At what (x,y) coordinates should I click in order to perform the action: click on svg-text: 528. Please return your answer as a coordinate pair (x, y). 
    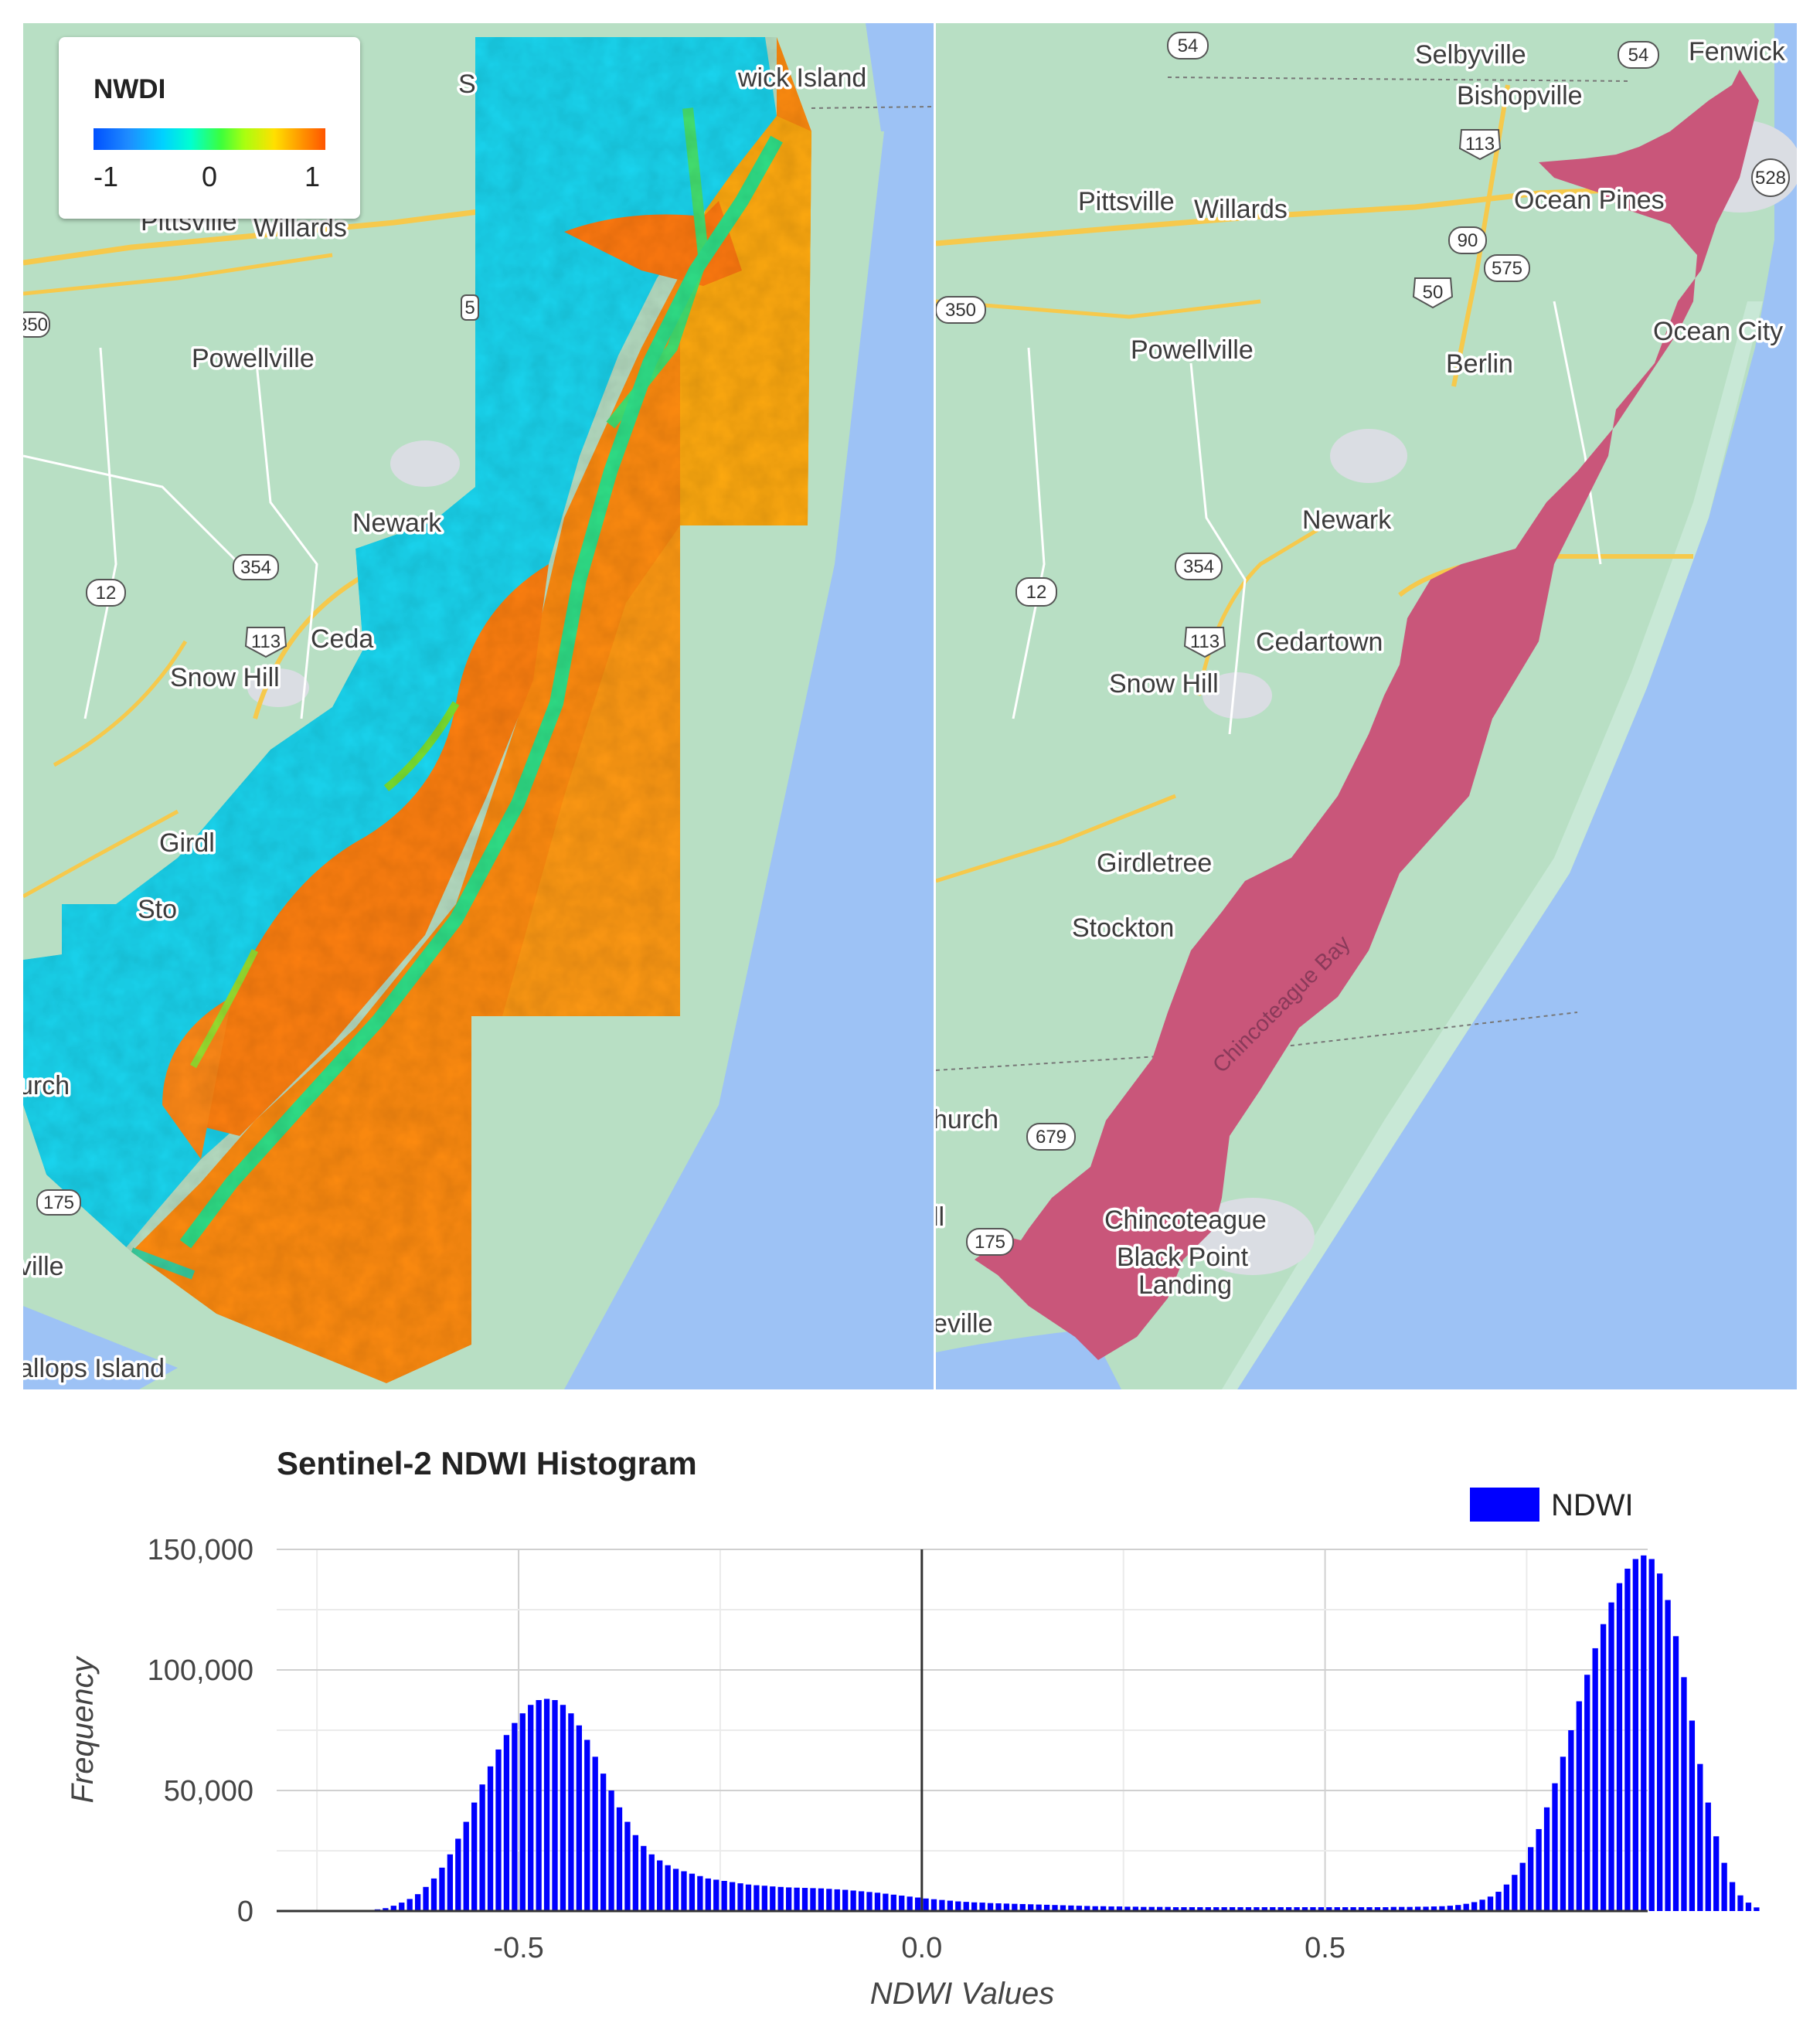
    Looking at the image, I should click on (1771, 178).